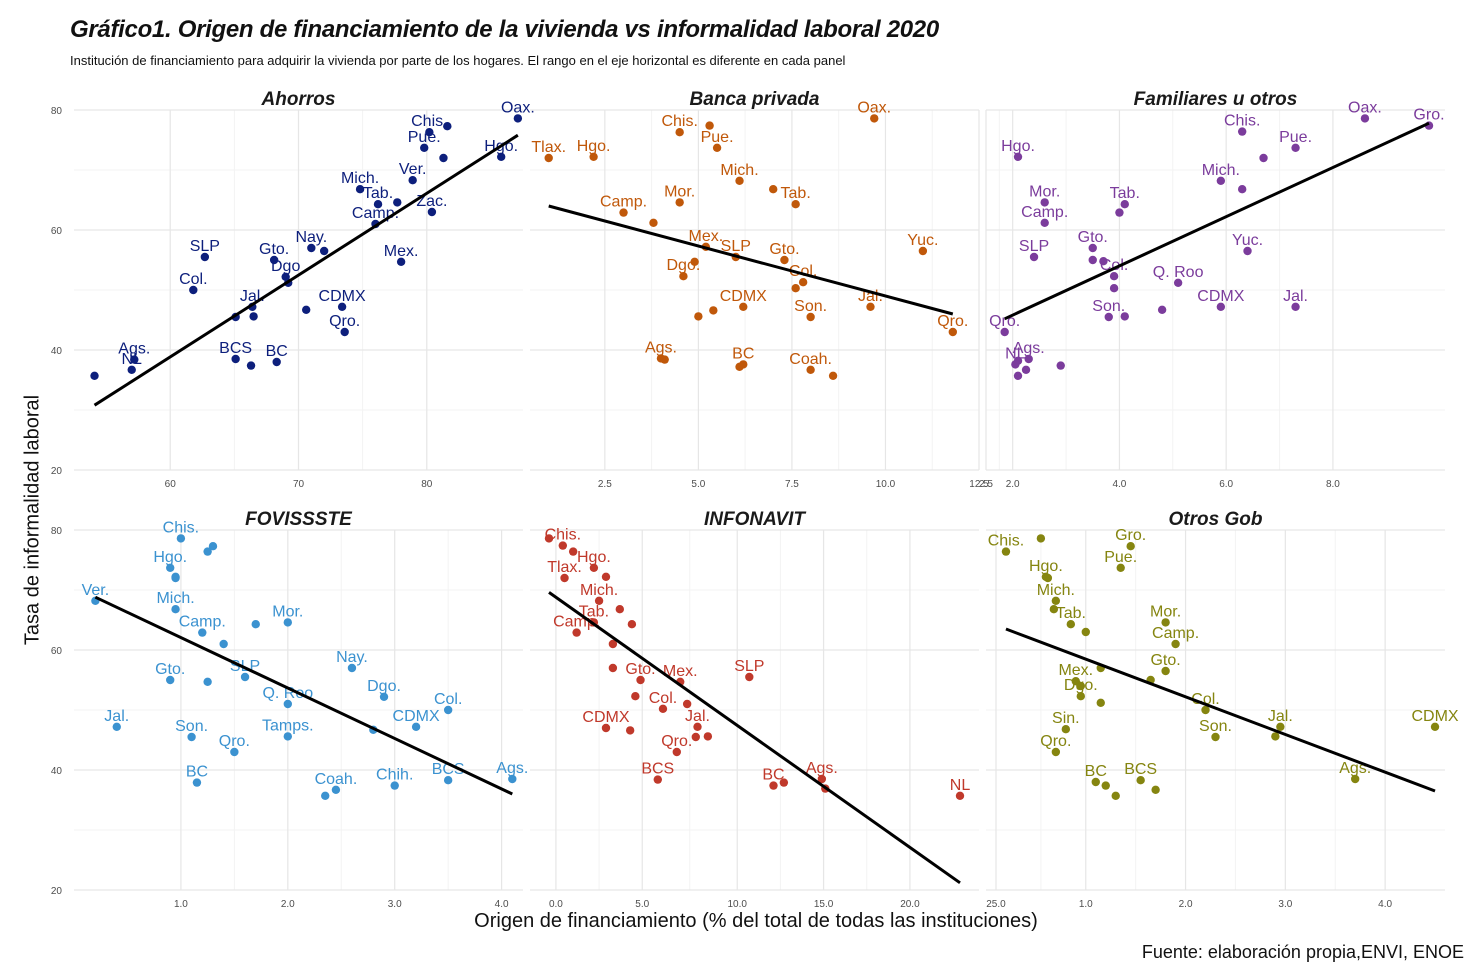 Image resolution: width=1482 pixels, height=980 pixels. What do you see at coordinates (57, 351) in the screenshot?
I see `y-tick-label: 40` at bounding box center [57, 351].